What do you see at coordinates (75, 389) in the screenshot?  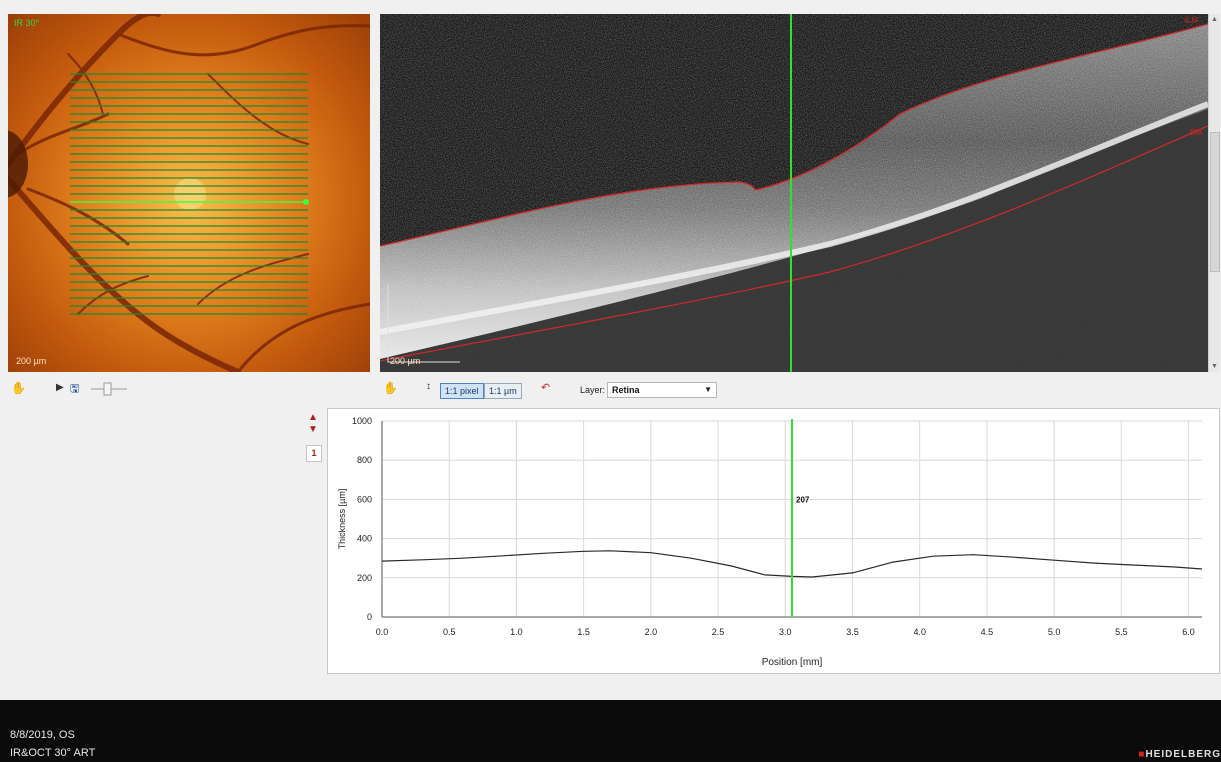 I see `save-icon: 🖫` at bounding box center [75, 389].